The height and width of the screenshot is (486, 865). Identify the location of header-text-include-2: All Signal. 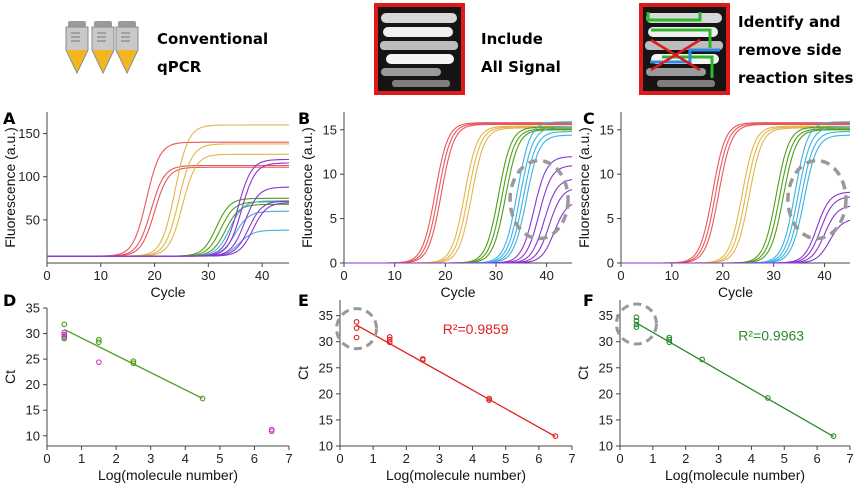
(521, 67).